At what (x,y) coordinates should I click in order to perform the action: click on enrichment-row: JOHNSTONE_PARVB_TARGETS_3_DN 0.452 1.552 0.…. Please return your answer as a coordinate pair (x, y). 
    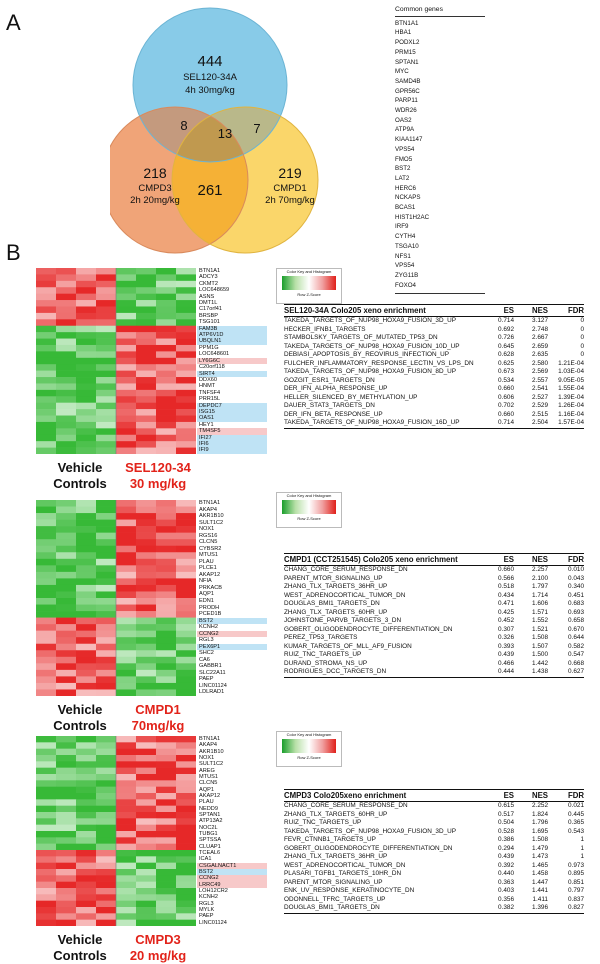
    Looking at the image, I should click on (434, 621).